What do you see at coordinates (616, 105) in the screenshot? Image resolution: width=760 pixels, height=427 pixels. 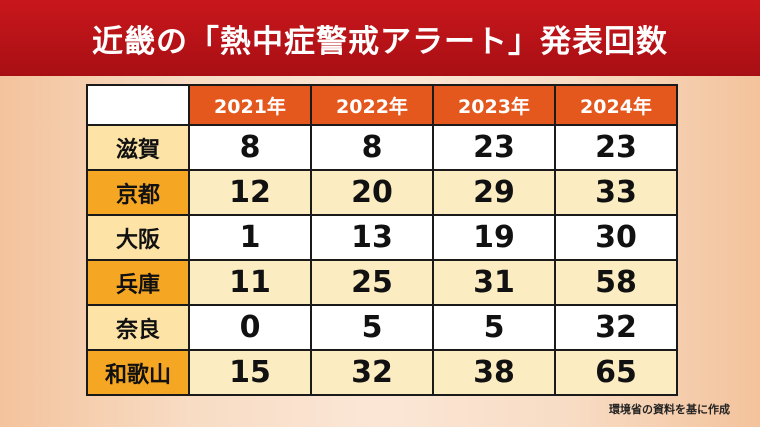 I see `column-header-2024: 2024年` at bounding box center [616, 105].